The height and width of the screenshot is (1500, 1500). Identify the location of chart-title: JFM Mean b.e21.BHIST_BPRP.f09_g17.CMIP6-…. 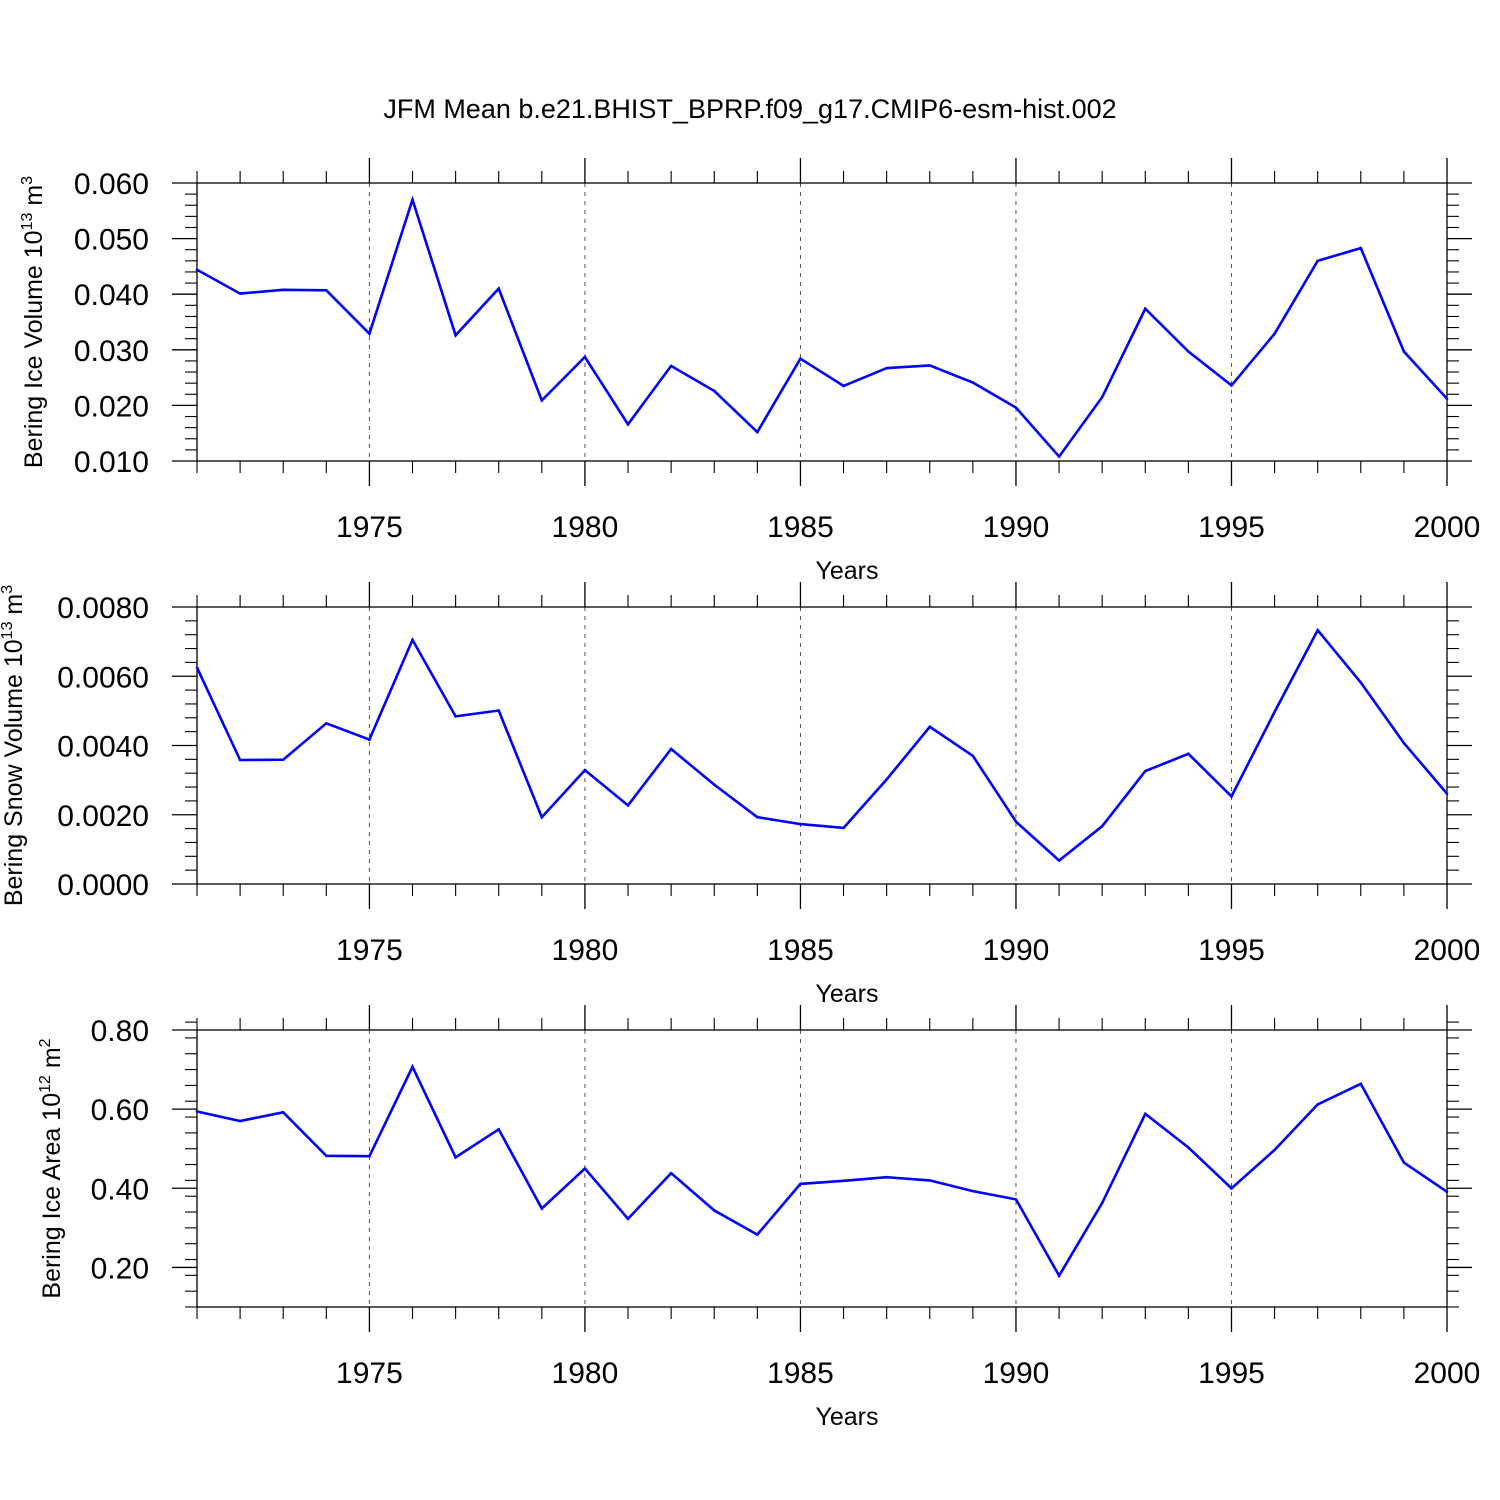
(749, 109).